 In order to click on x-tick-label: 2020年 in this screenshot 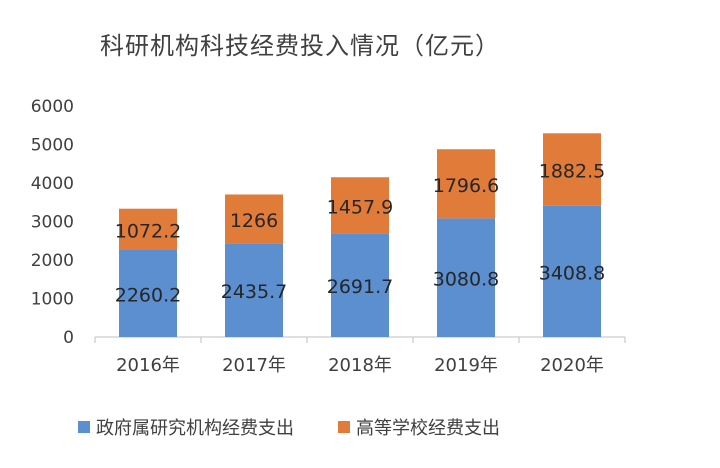, I will do `click(572, 365)`.